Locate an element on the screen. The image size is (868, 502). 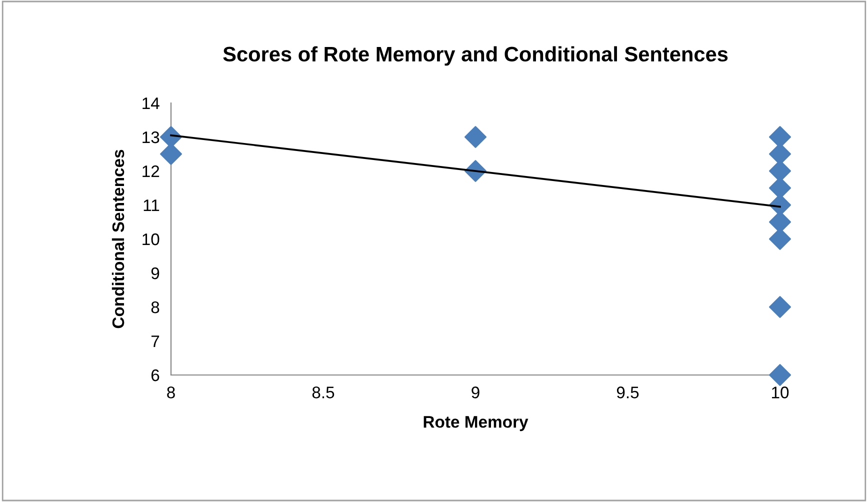
y-tick-label: 7 is located at coordinates (155, 342).